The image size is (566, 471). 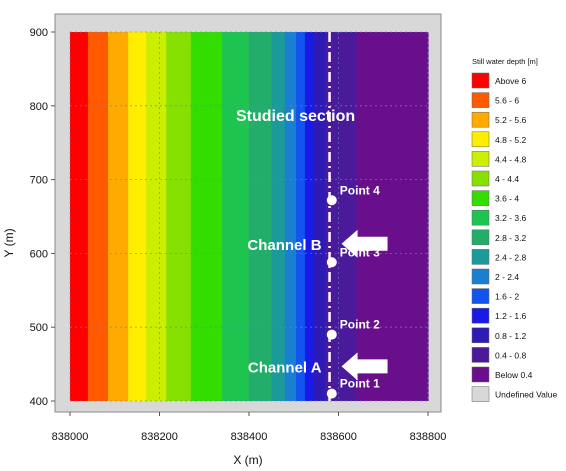 What do you see at coordinates (39, 254) in the screenshot?
I see `y-tick-label: 600` at bounding box center [39, 254].